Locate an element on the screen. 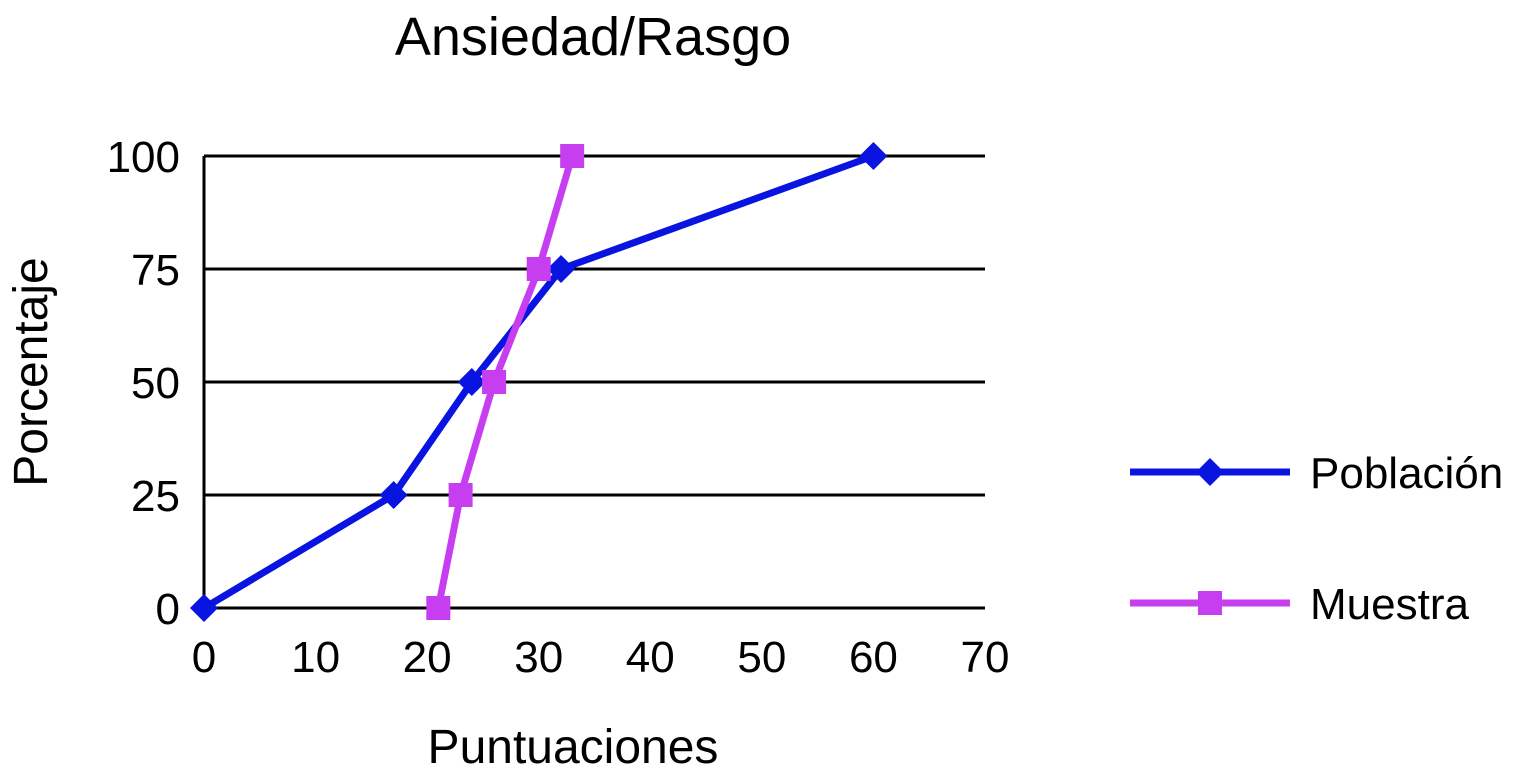 The image size is (1521, 778). x-tick-label: 50 is located at coordinates (761, 657).